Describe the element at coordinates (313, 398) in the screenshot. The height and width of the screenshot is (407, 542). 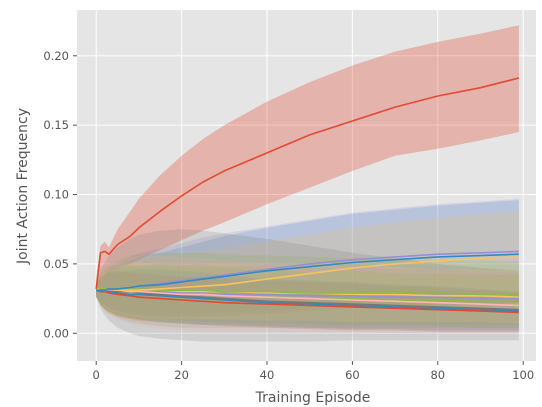
I see `x-axis-label: Training Episode` at that location.